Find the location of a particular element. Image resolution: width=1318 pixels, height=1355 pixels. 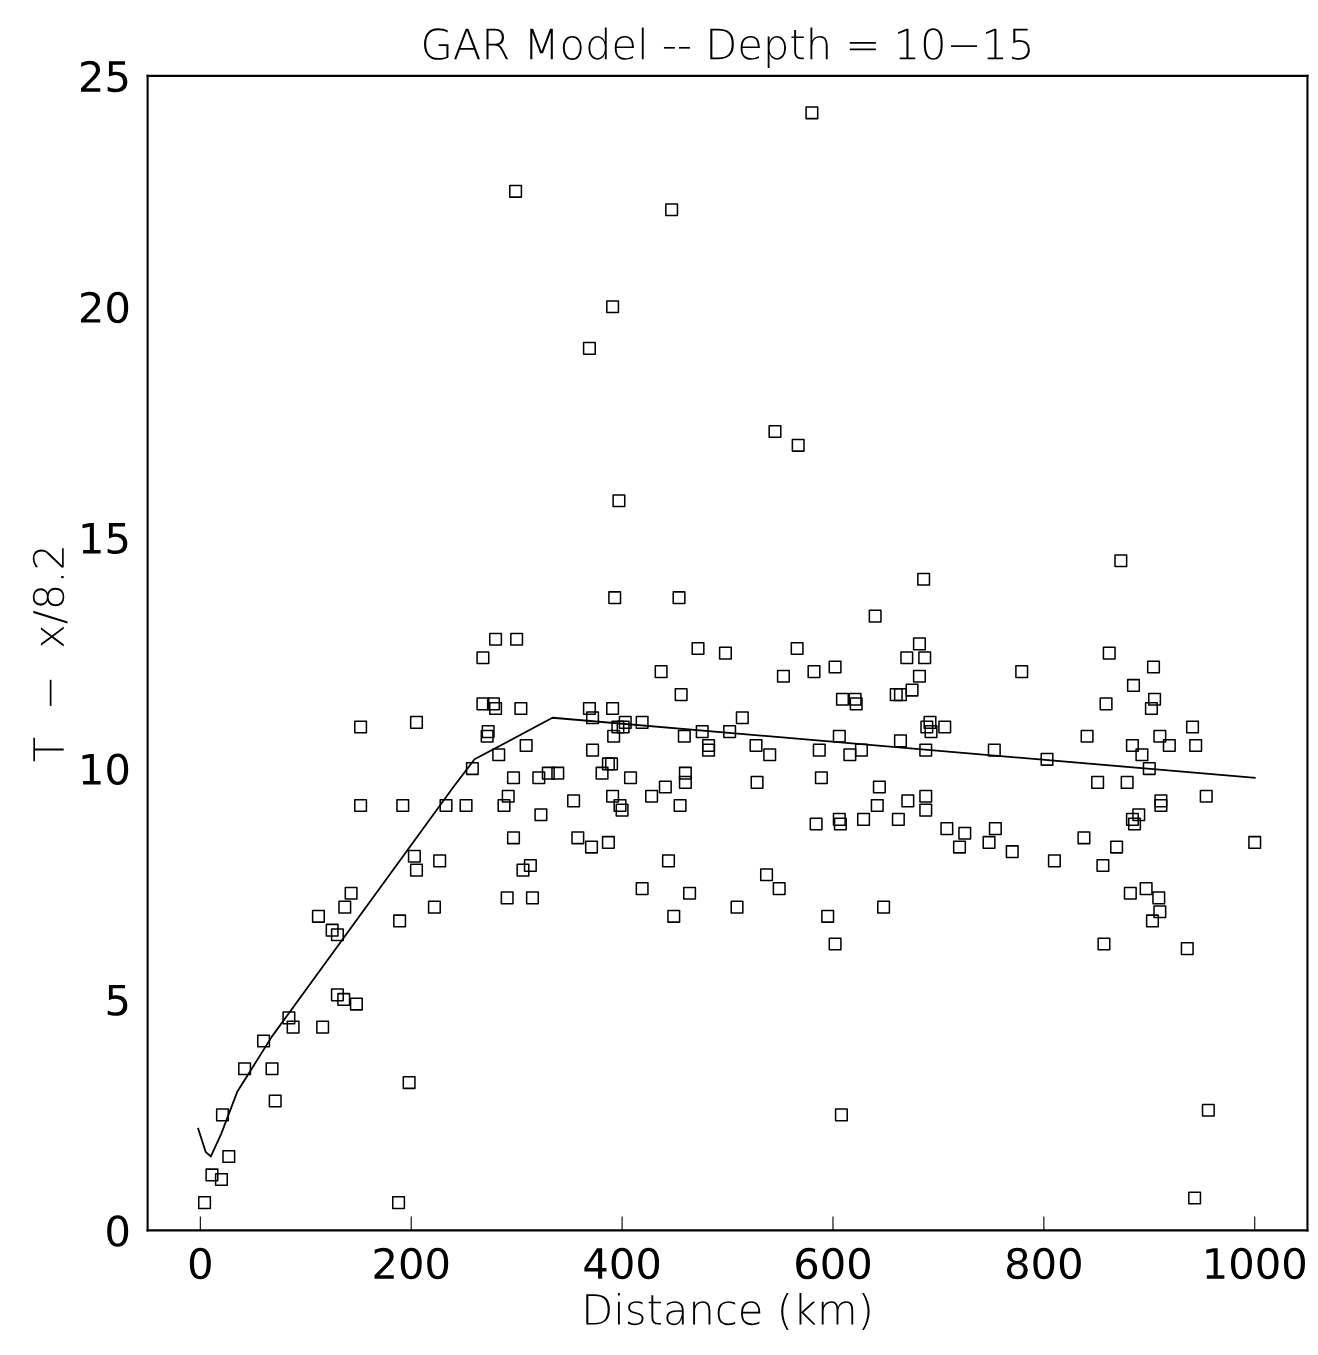

chart-title: GAR Model -- Depth = 10−15 is located at coordinates (727, 47).